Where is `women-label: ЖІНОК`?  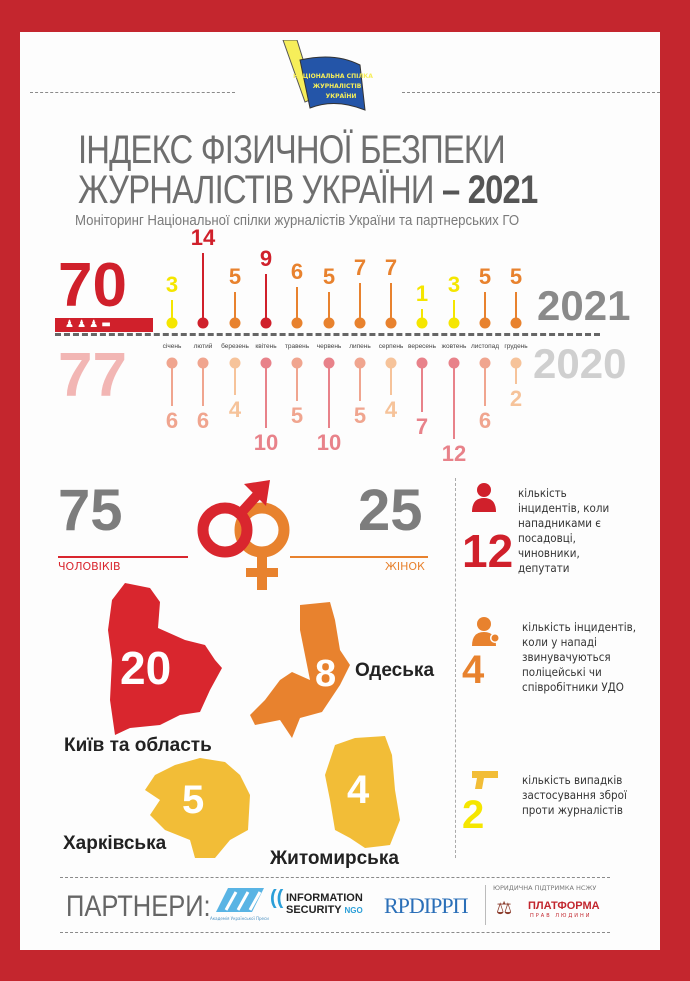 women-label: ЖІНОК is located at coordinates (405, 566).